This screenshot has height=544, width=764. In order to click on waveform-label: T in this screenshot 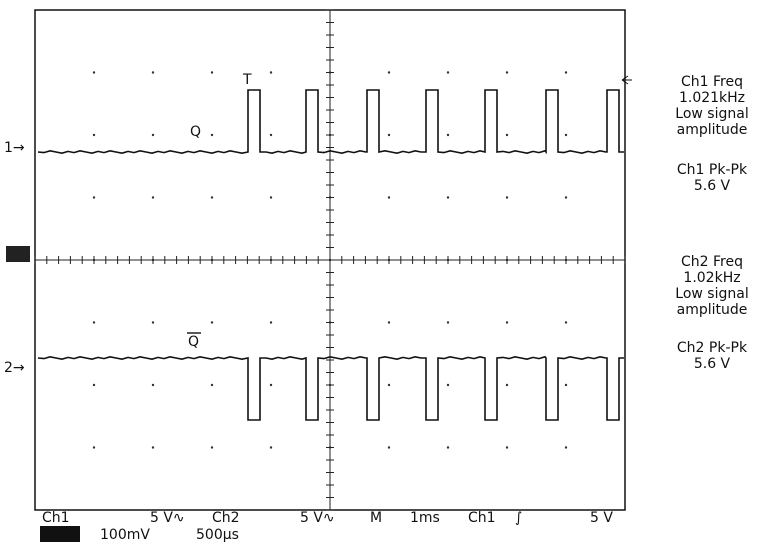, I will do `click(247, 80)`.